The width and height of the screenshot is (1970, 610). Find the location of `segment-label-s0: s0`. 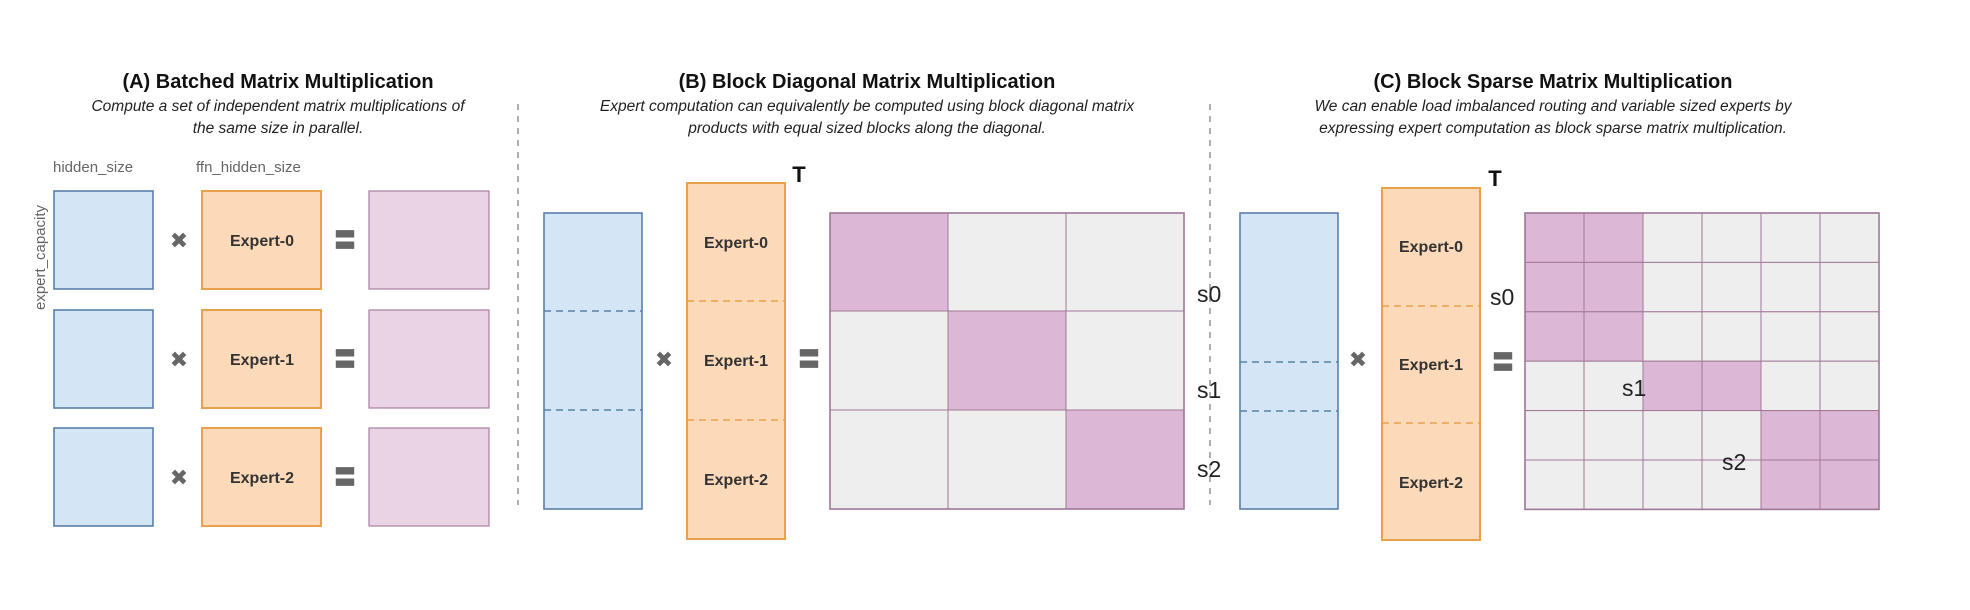

segment-label-s0: s0 is located at coordinates (1502, 297).